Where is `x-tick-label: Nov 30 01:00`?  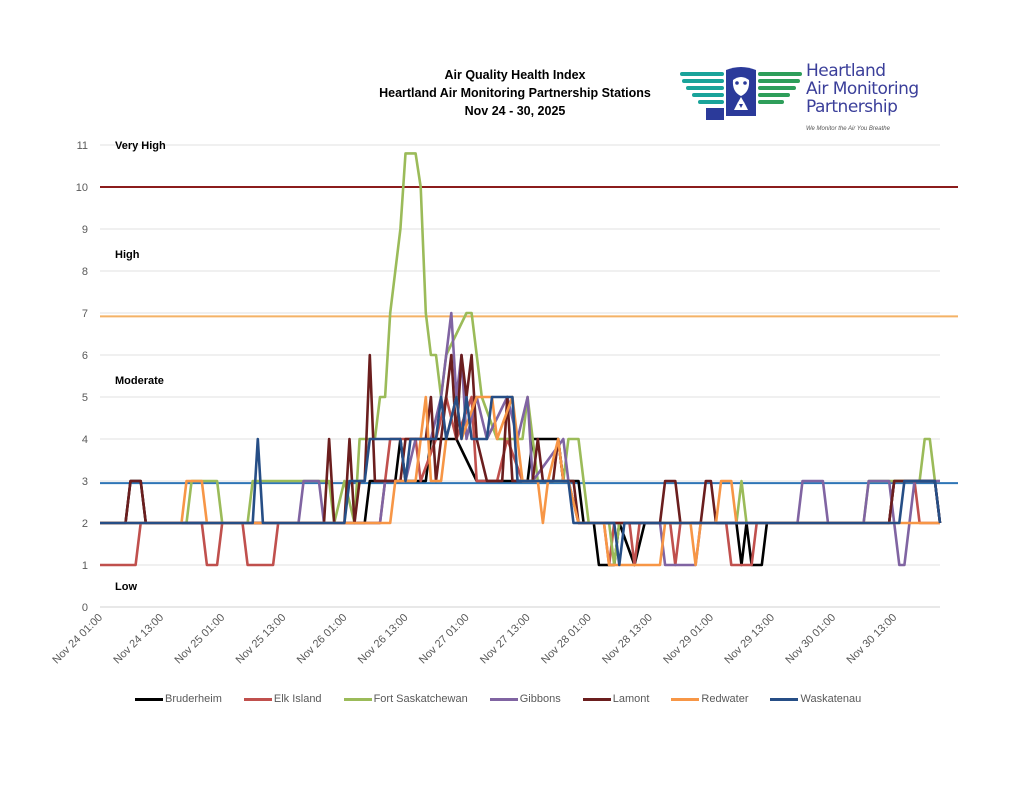
x-tick-label: Nov 30 01:00 is located at coordinates (810, 639).